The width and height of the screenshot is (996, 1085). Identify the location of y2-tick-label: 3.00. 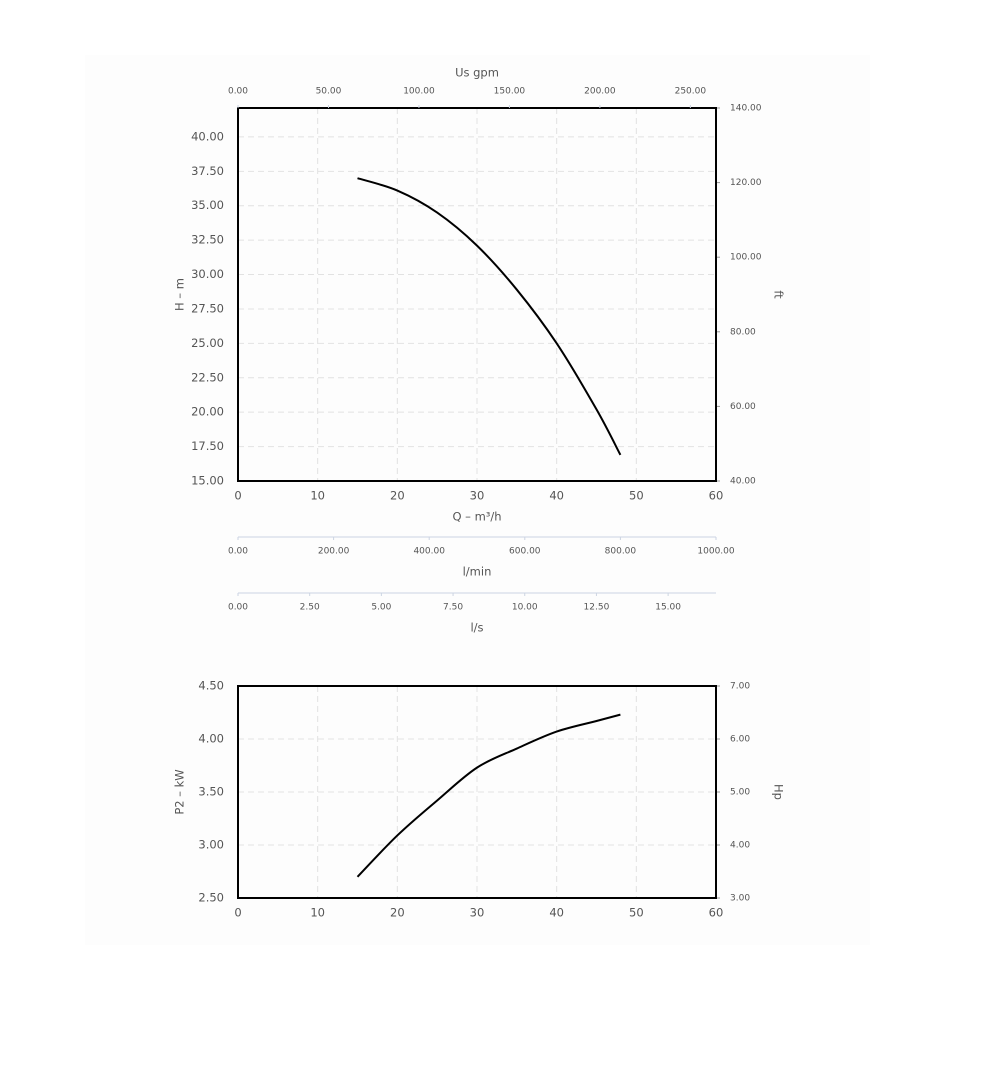
(740, 899).